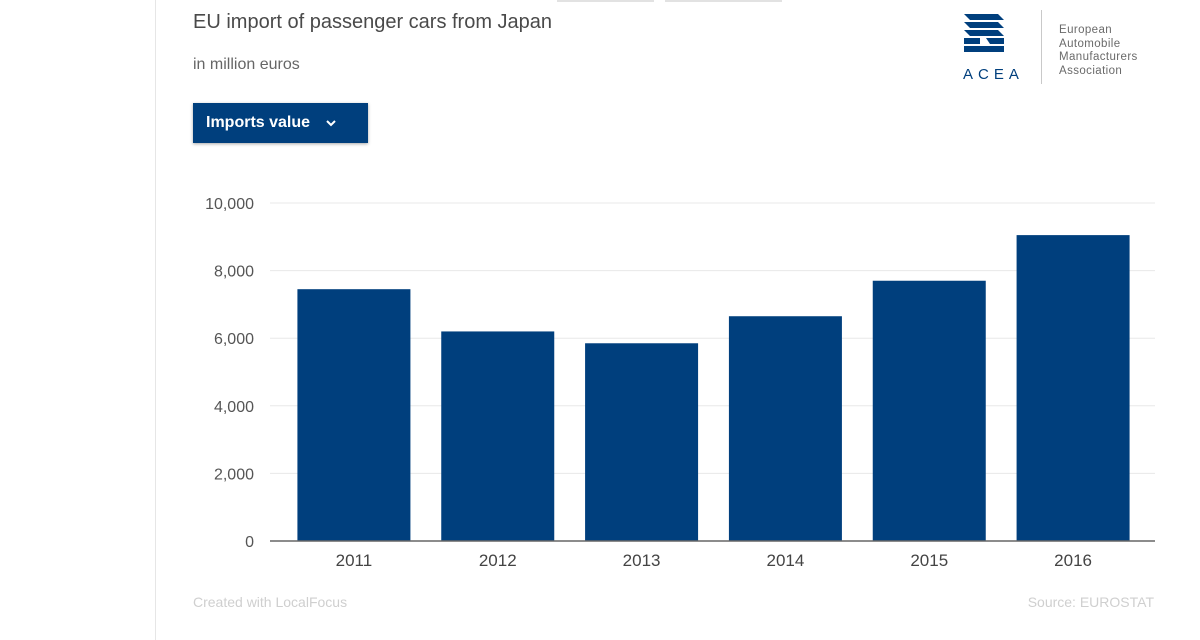 This screenshot has width=1200, height=640. I want to click on logo-name-line: Manufacturers, so click(1098, 57).